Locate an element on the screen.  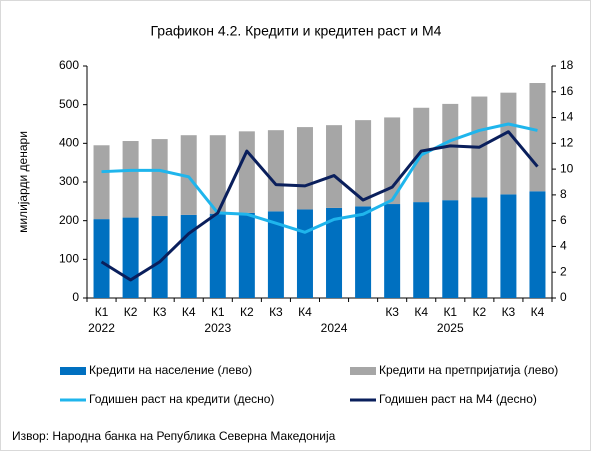
year-label: 2022 is located at coordinates (101, 328).